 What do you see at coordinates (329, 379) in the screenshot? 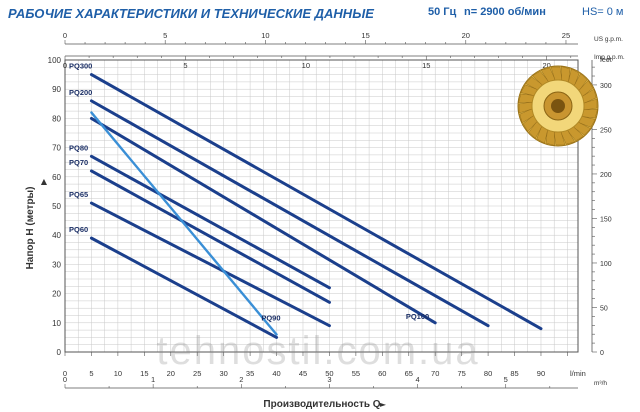
I see `m3h-axis-tick-label: 3` at bounding box center [329, 379].